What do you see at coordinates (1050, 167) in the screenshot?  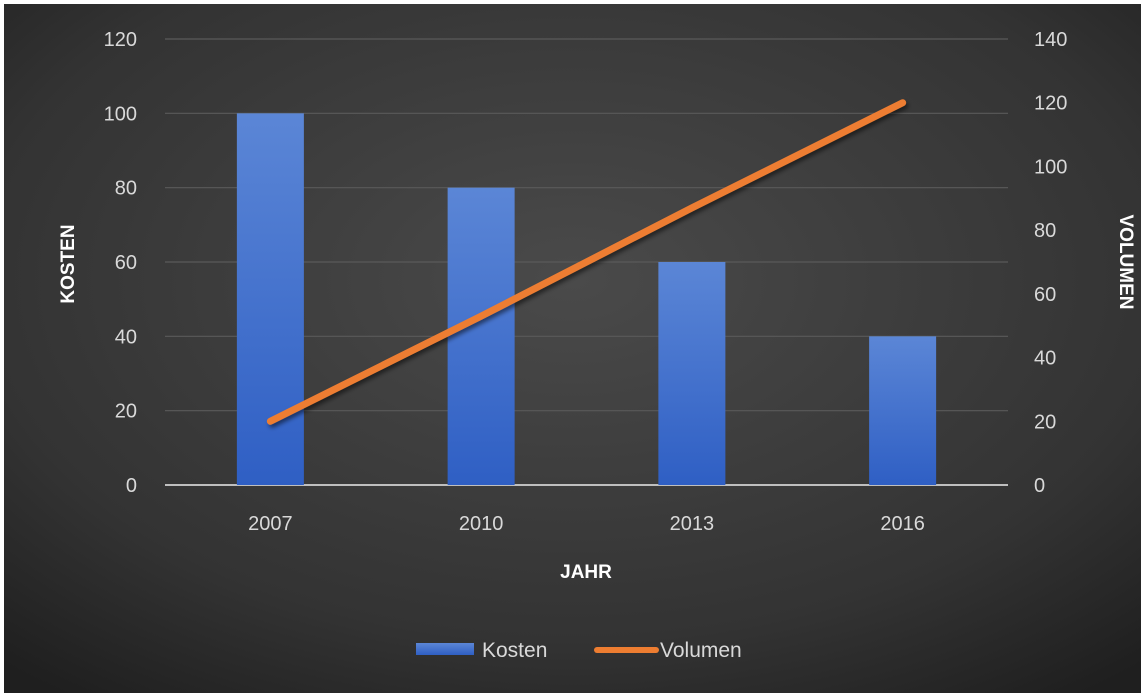 I see `y2-tick-label: 100` at bounding box center [1050, 167].